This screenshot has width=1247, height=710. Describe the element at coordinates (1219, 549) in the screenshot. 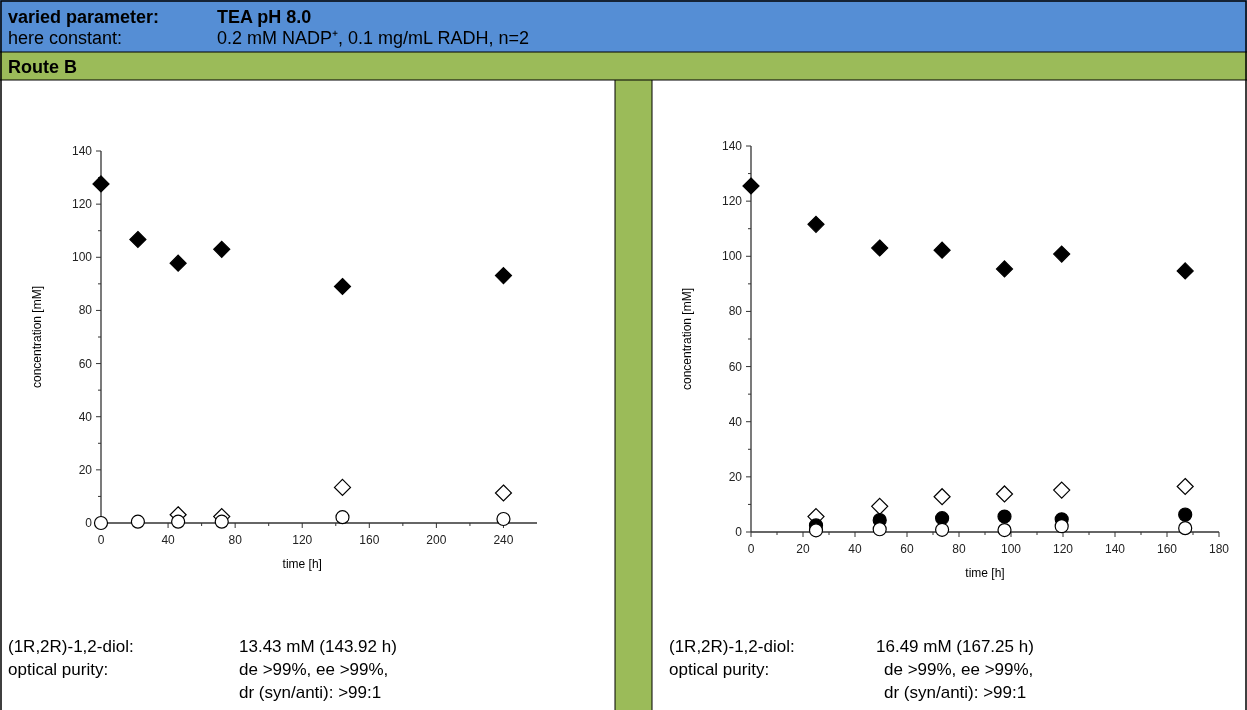

I see `x-tick-label: 180` at that location.